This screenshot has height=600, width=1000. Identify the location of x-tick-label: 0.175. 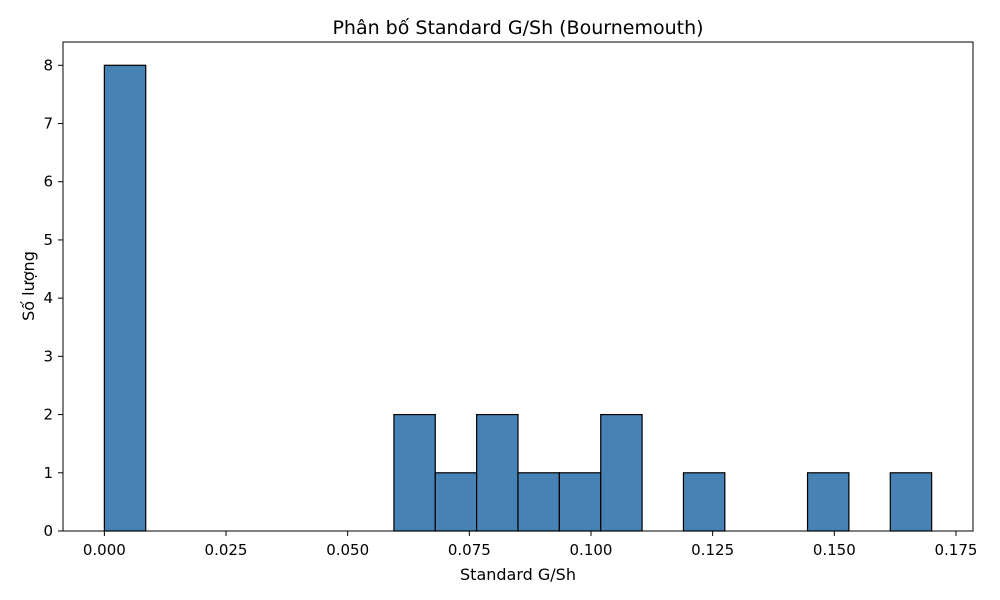
(955, 550).